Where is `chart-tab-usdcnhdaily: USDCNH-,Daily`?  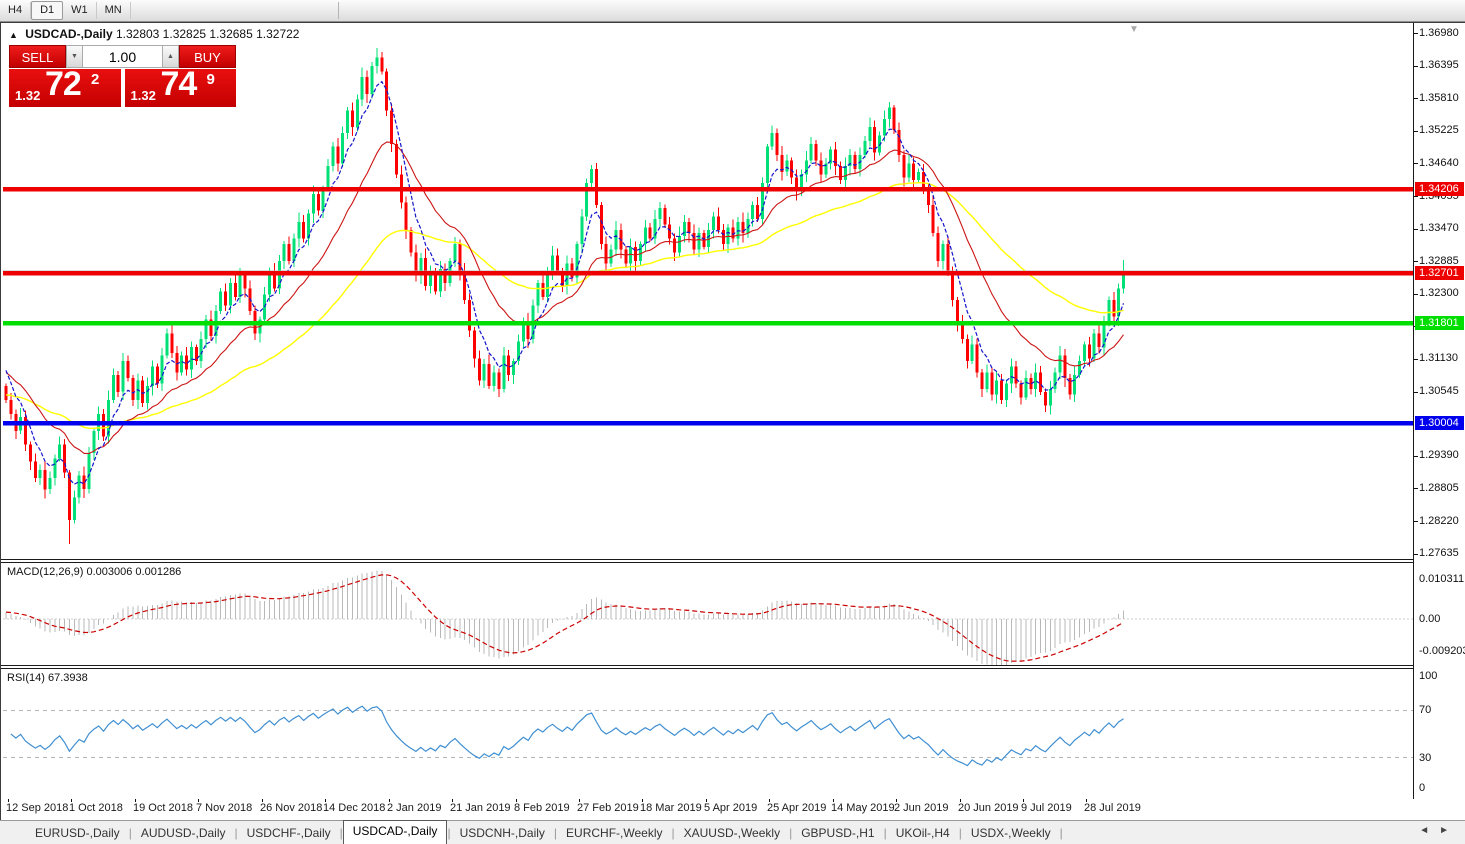 chart-tab-usdcnhdaily: USDCNH-,Daily is located at coordinates (502, 833).